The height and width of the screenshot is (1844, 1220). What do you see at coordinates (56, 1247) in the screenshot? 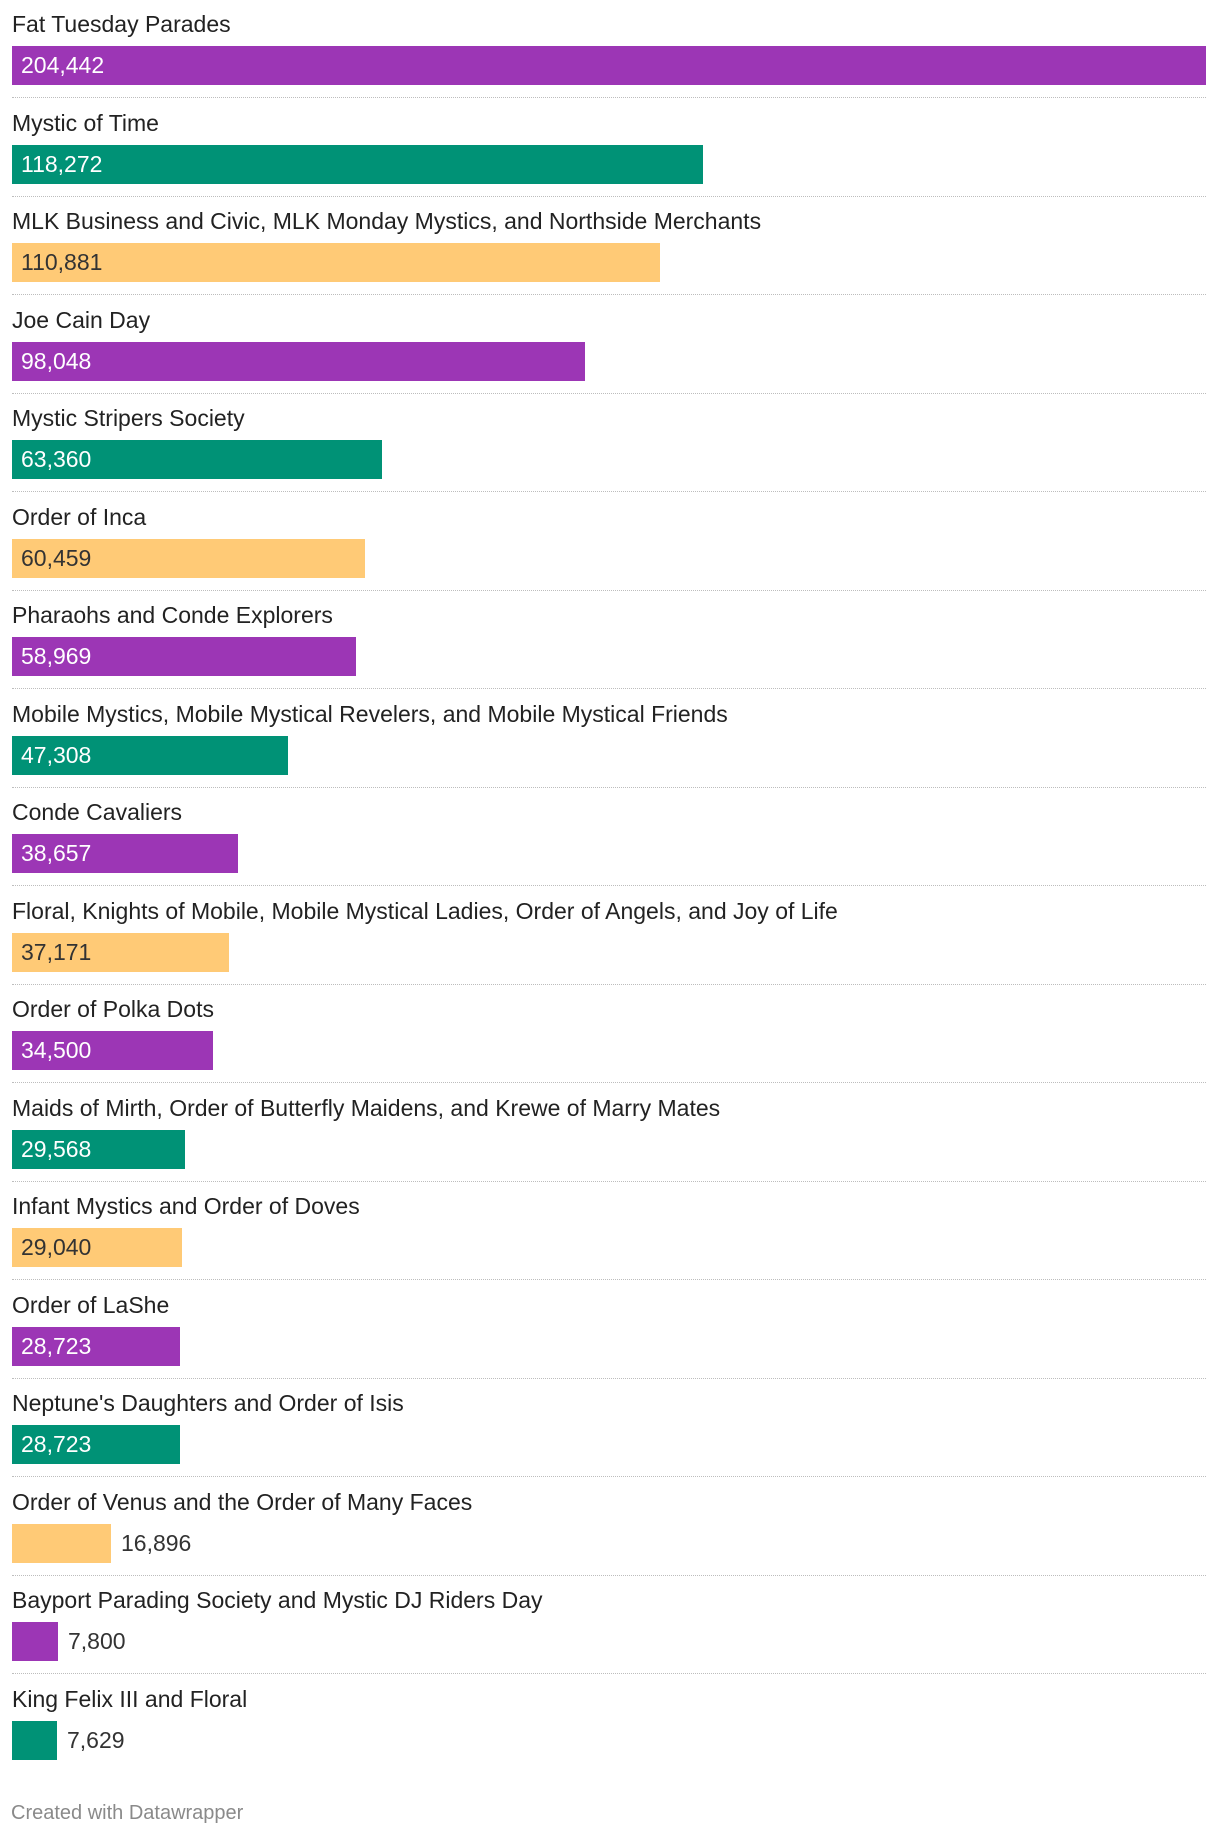
I see `value-label: 29,040` at bounding box center [56, 1247].